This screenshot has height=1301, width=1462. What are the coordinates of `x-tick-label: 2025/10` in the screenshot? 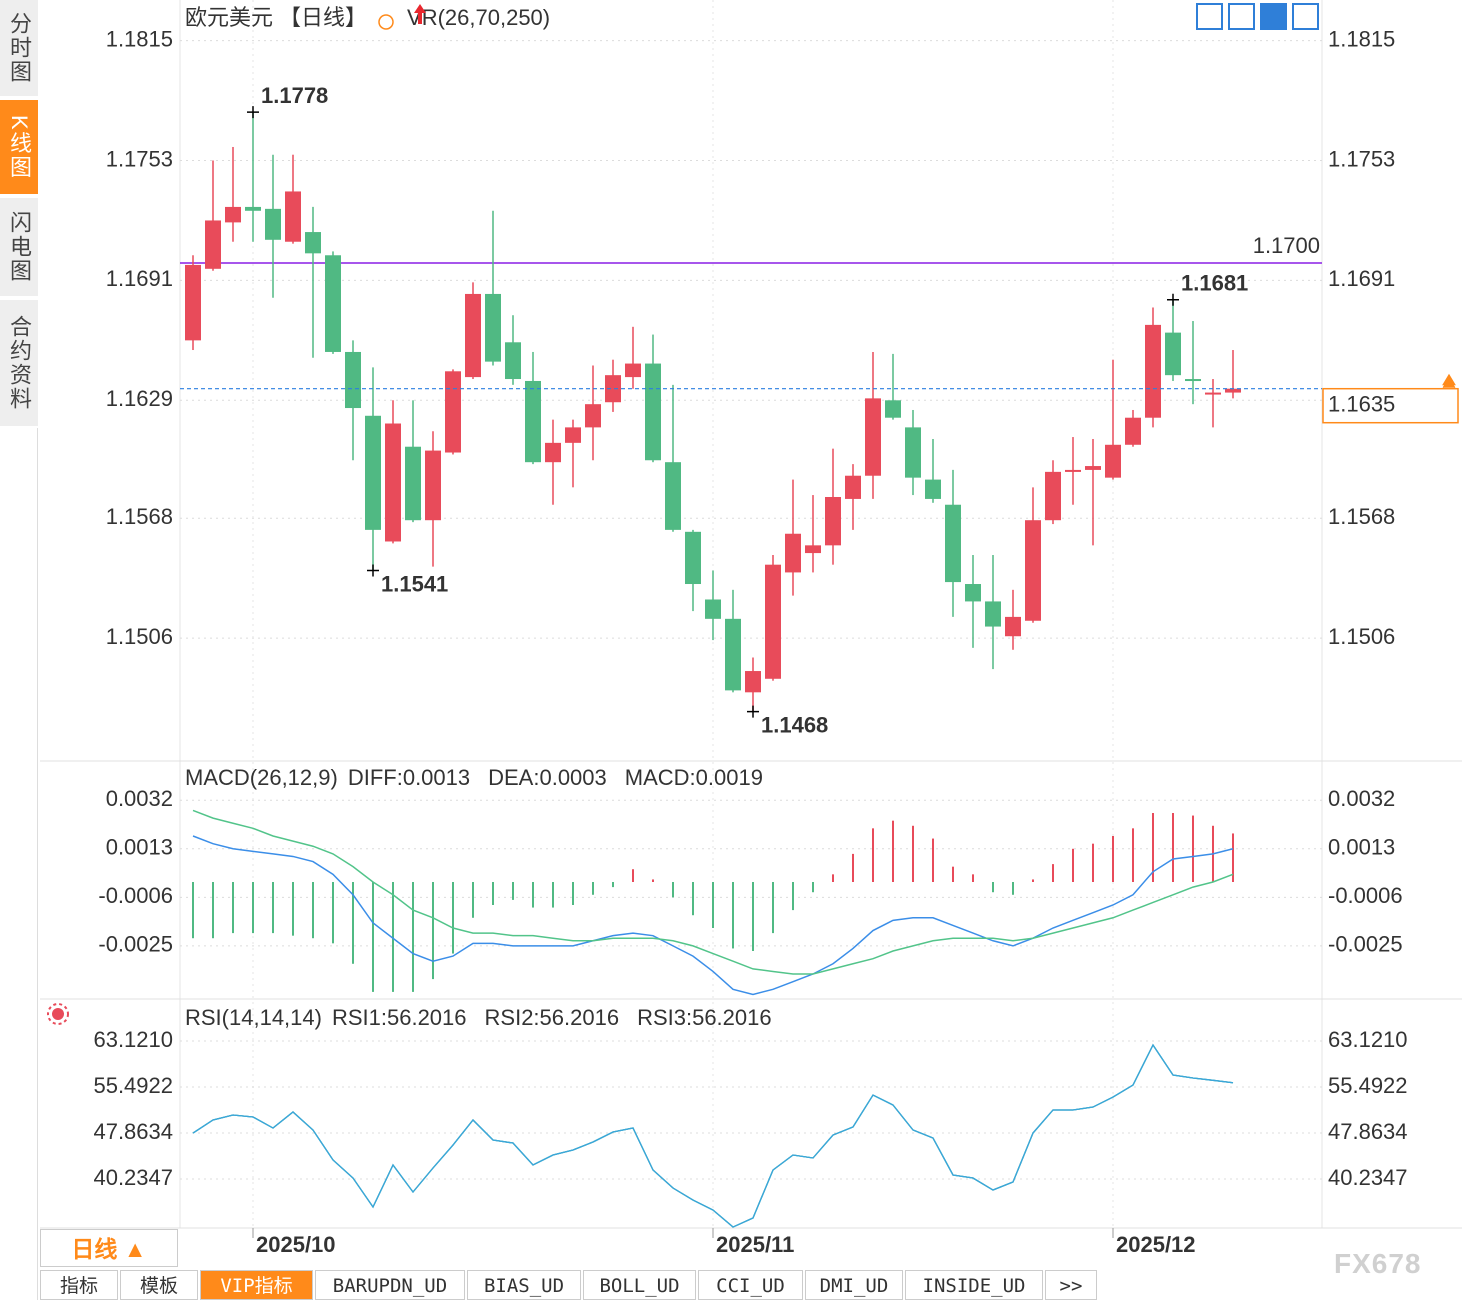 It's located at (296, 1244).